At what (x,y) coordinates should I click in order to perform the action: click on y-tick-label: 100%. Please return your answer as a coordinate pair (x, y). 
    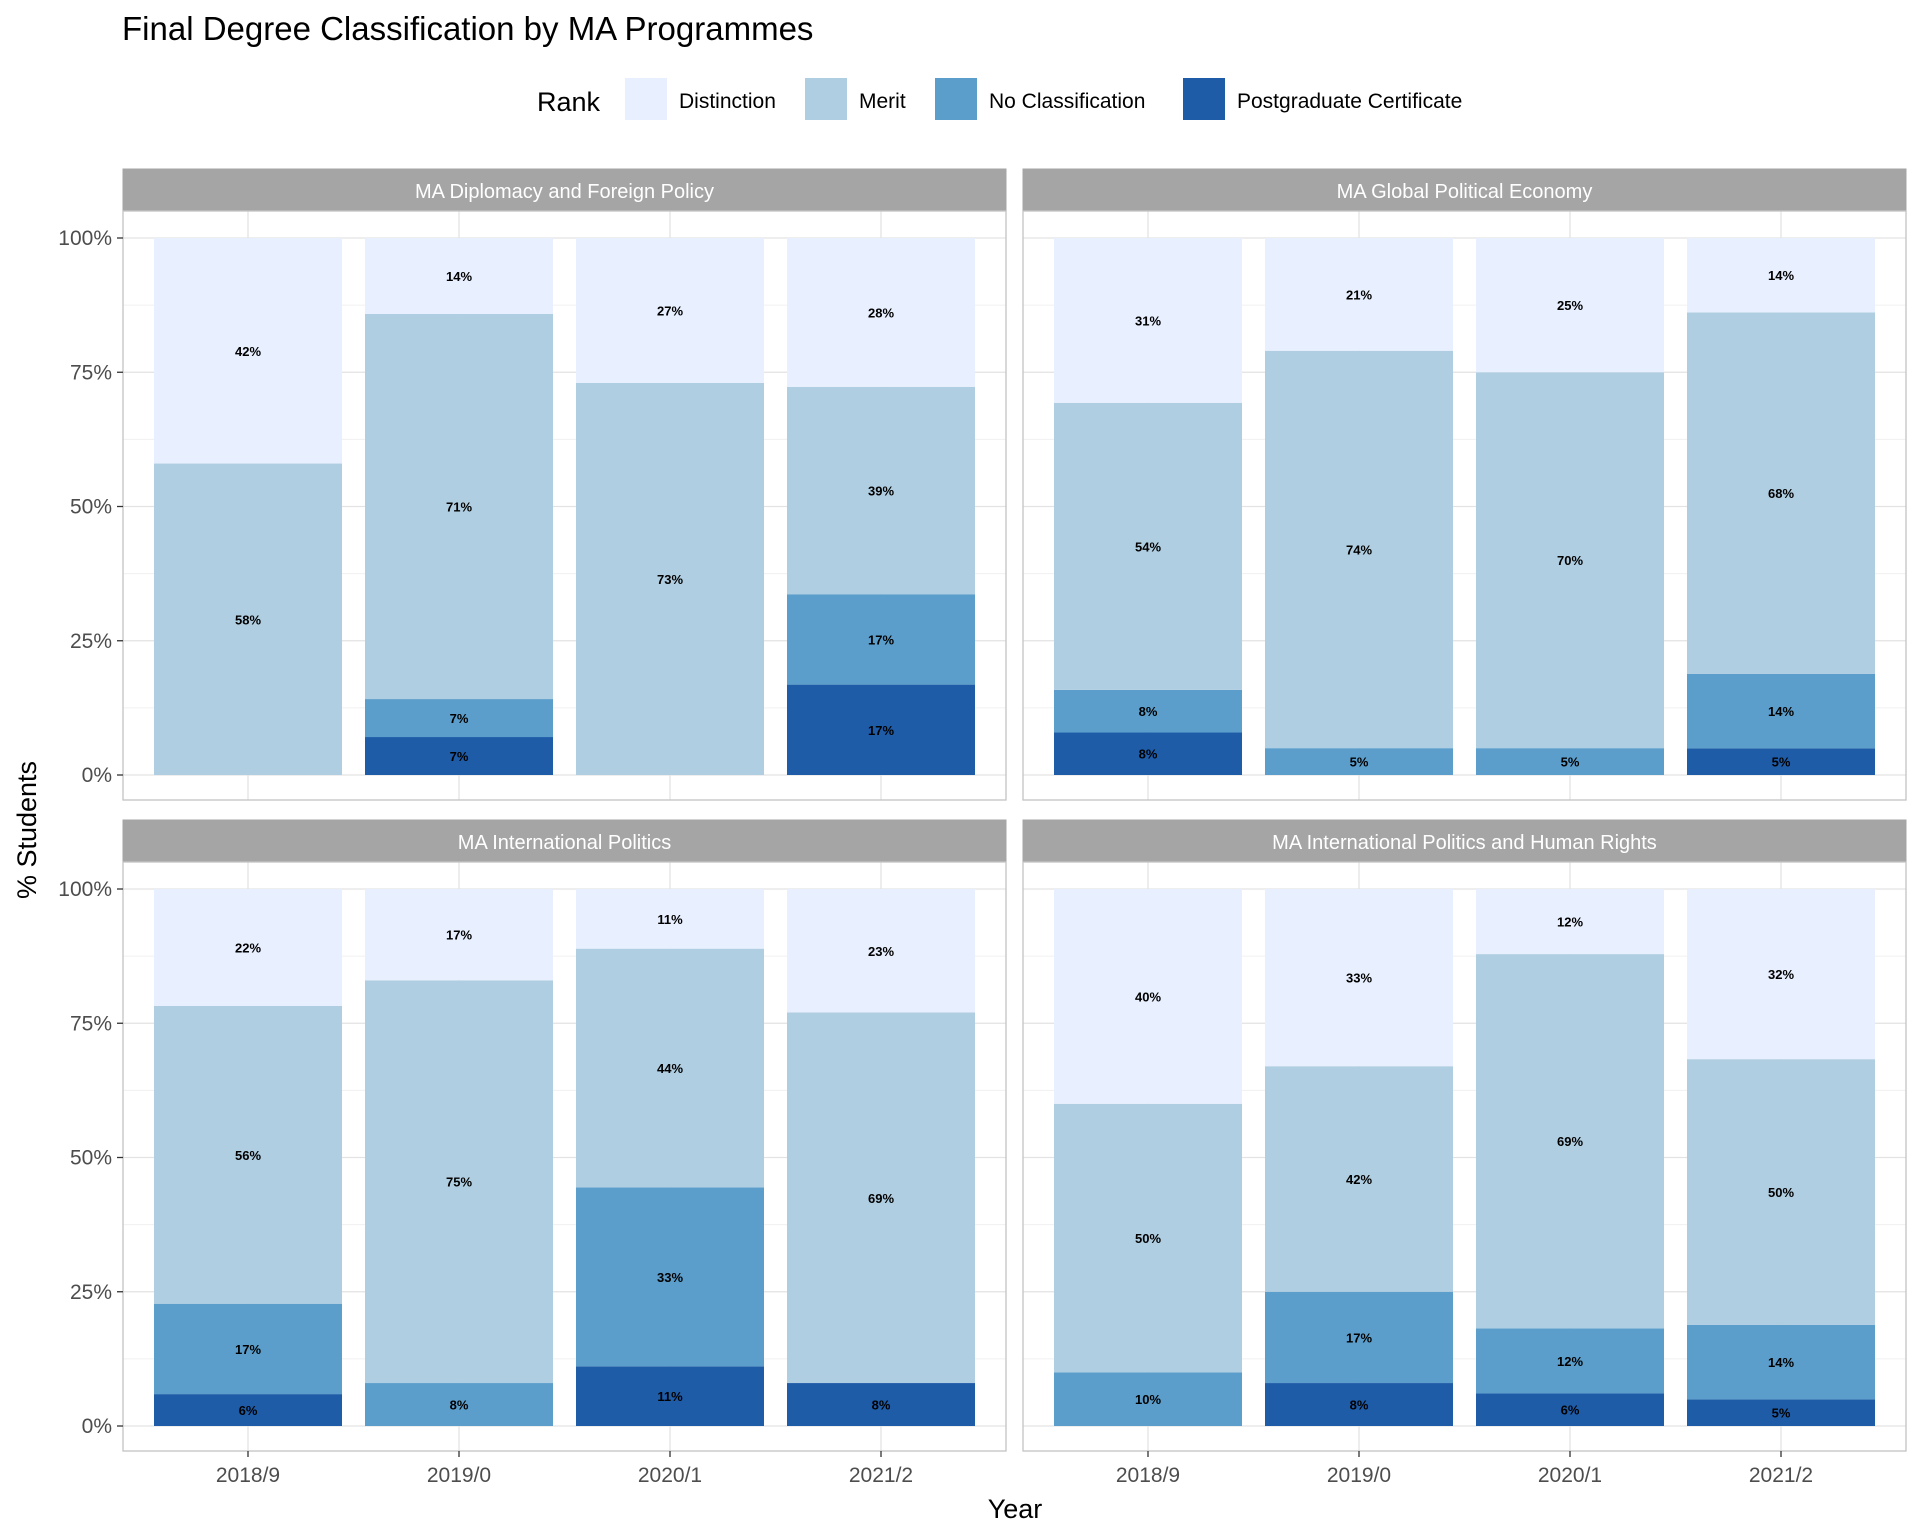
    Looking at the image, I should click on (85, 238).